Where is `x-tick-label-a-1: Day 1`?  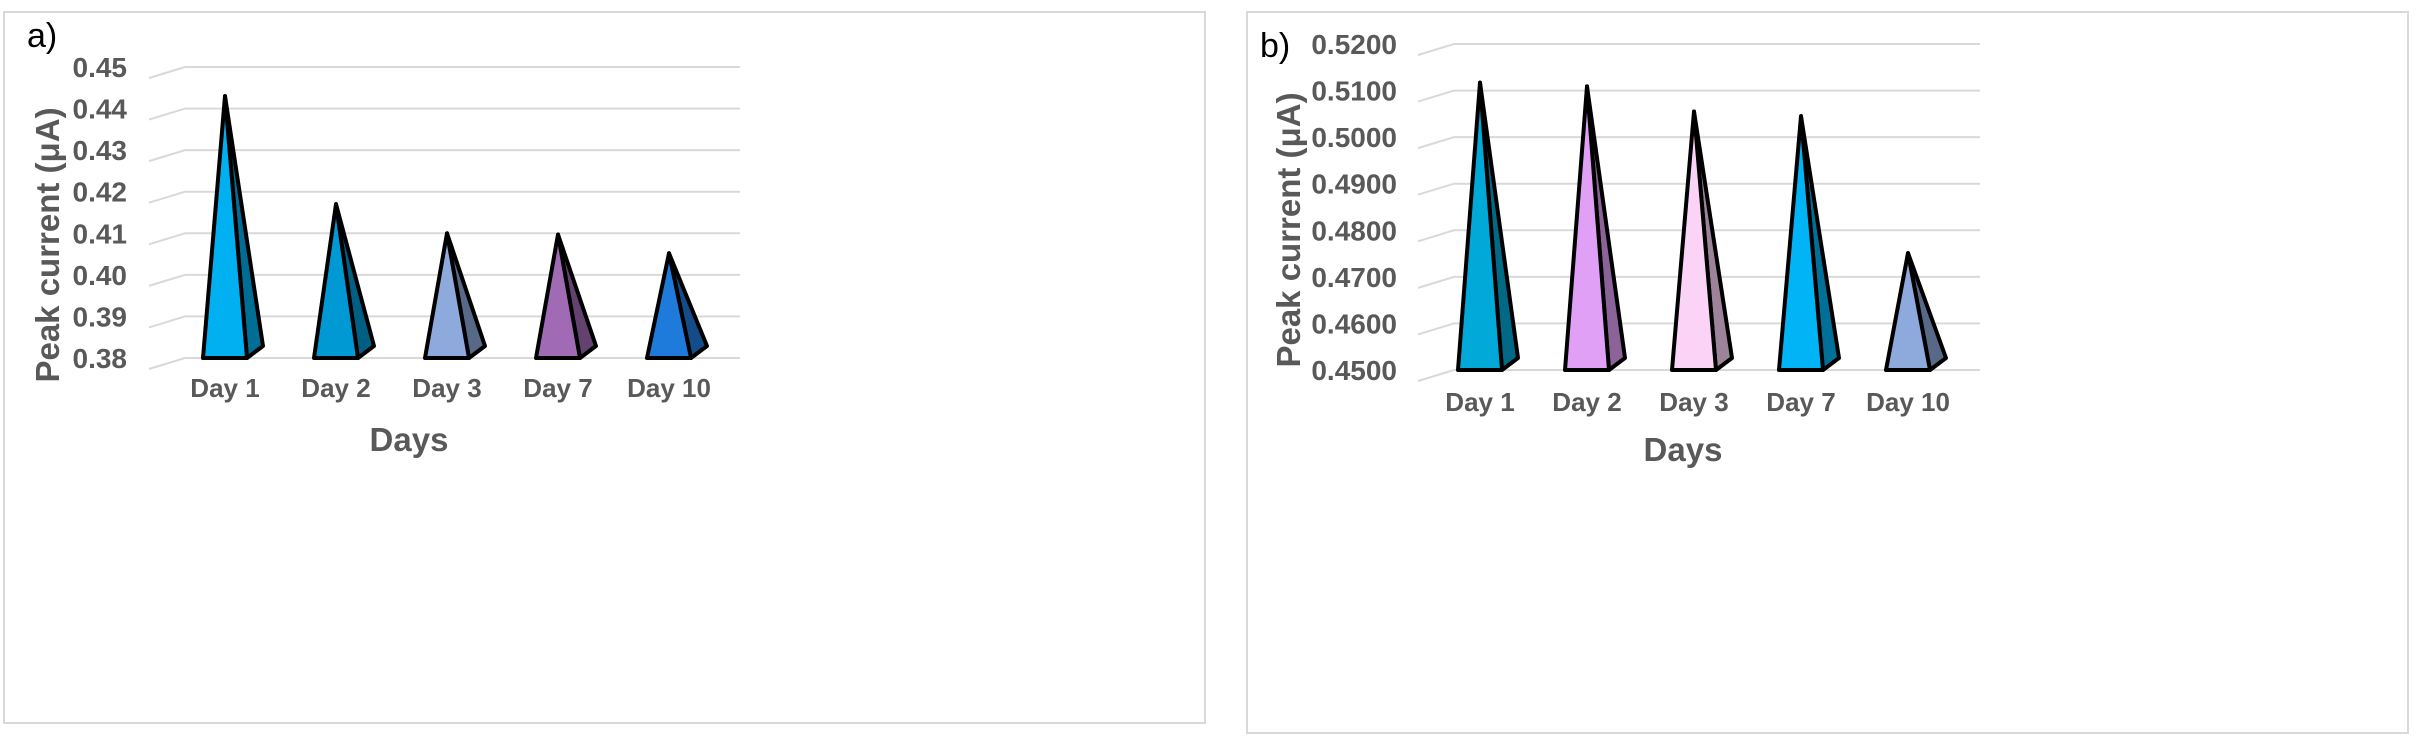 x-tick-label-a-1: Day 1 is located at coordinates (224, 388).